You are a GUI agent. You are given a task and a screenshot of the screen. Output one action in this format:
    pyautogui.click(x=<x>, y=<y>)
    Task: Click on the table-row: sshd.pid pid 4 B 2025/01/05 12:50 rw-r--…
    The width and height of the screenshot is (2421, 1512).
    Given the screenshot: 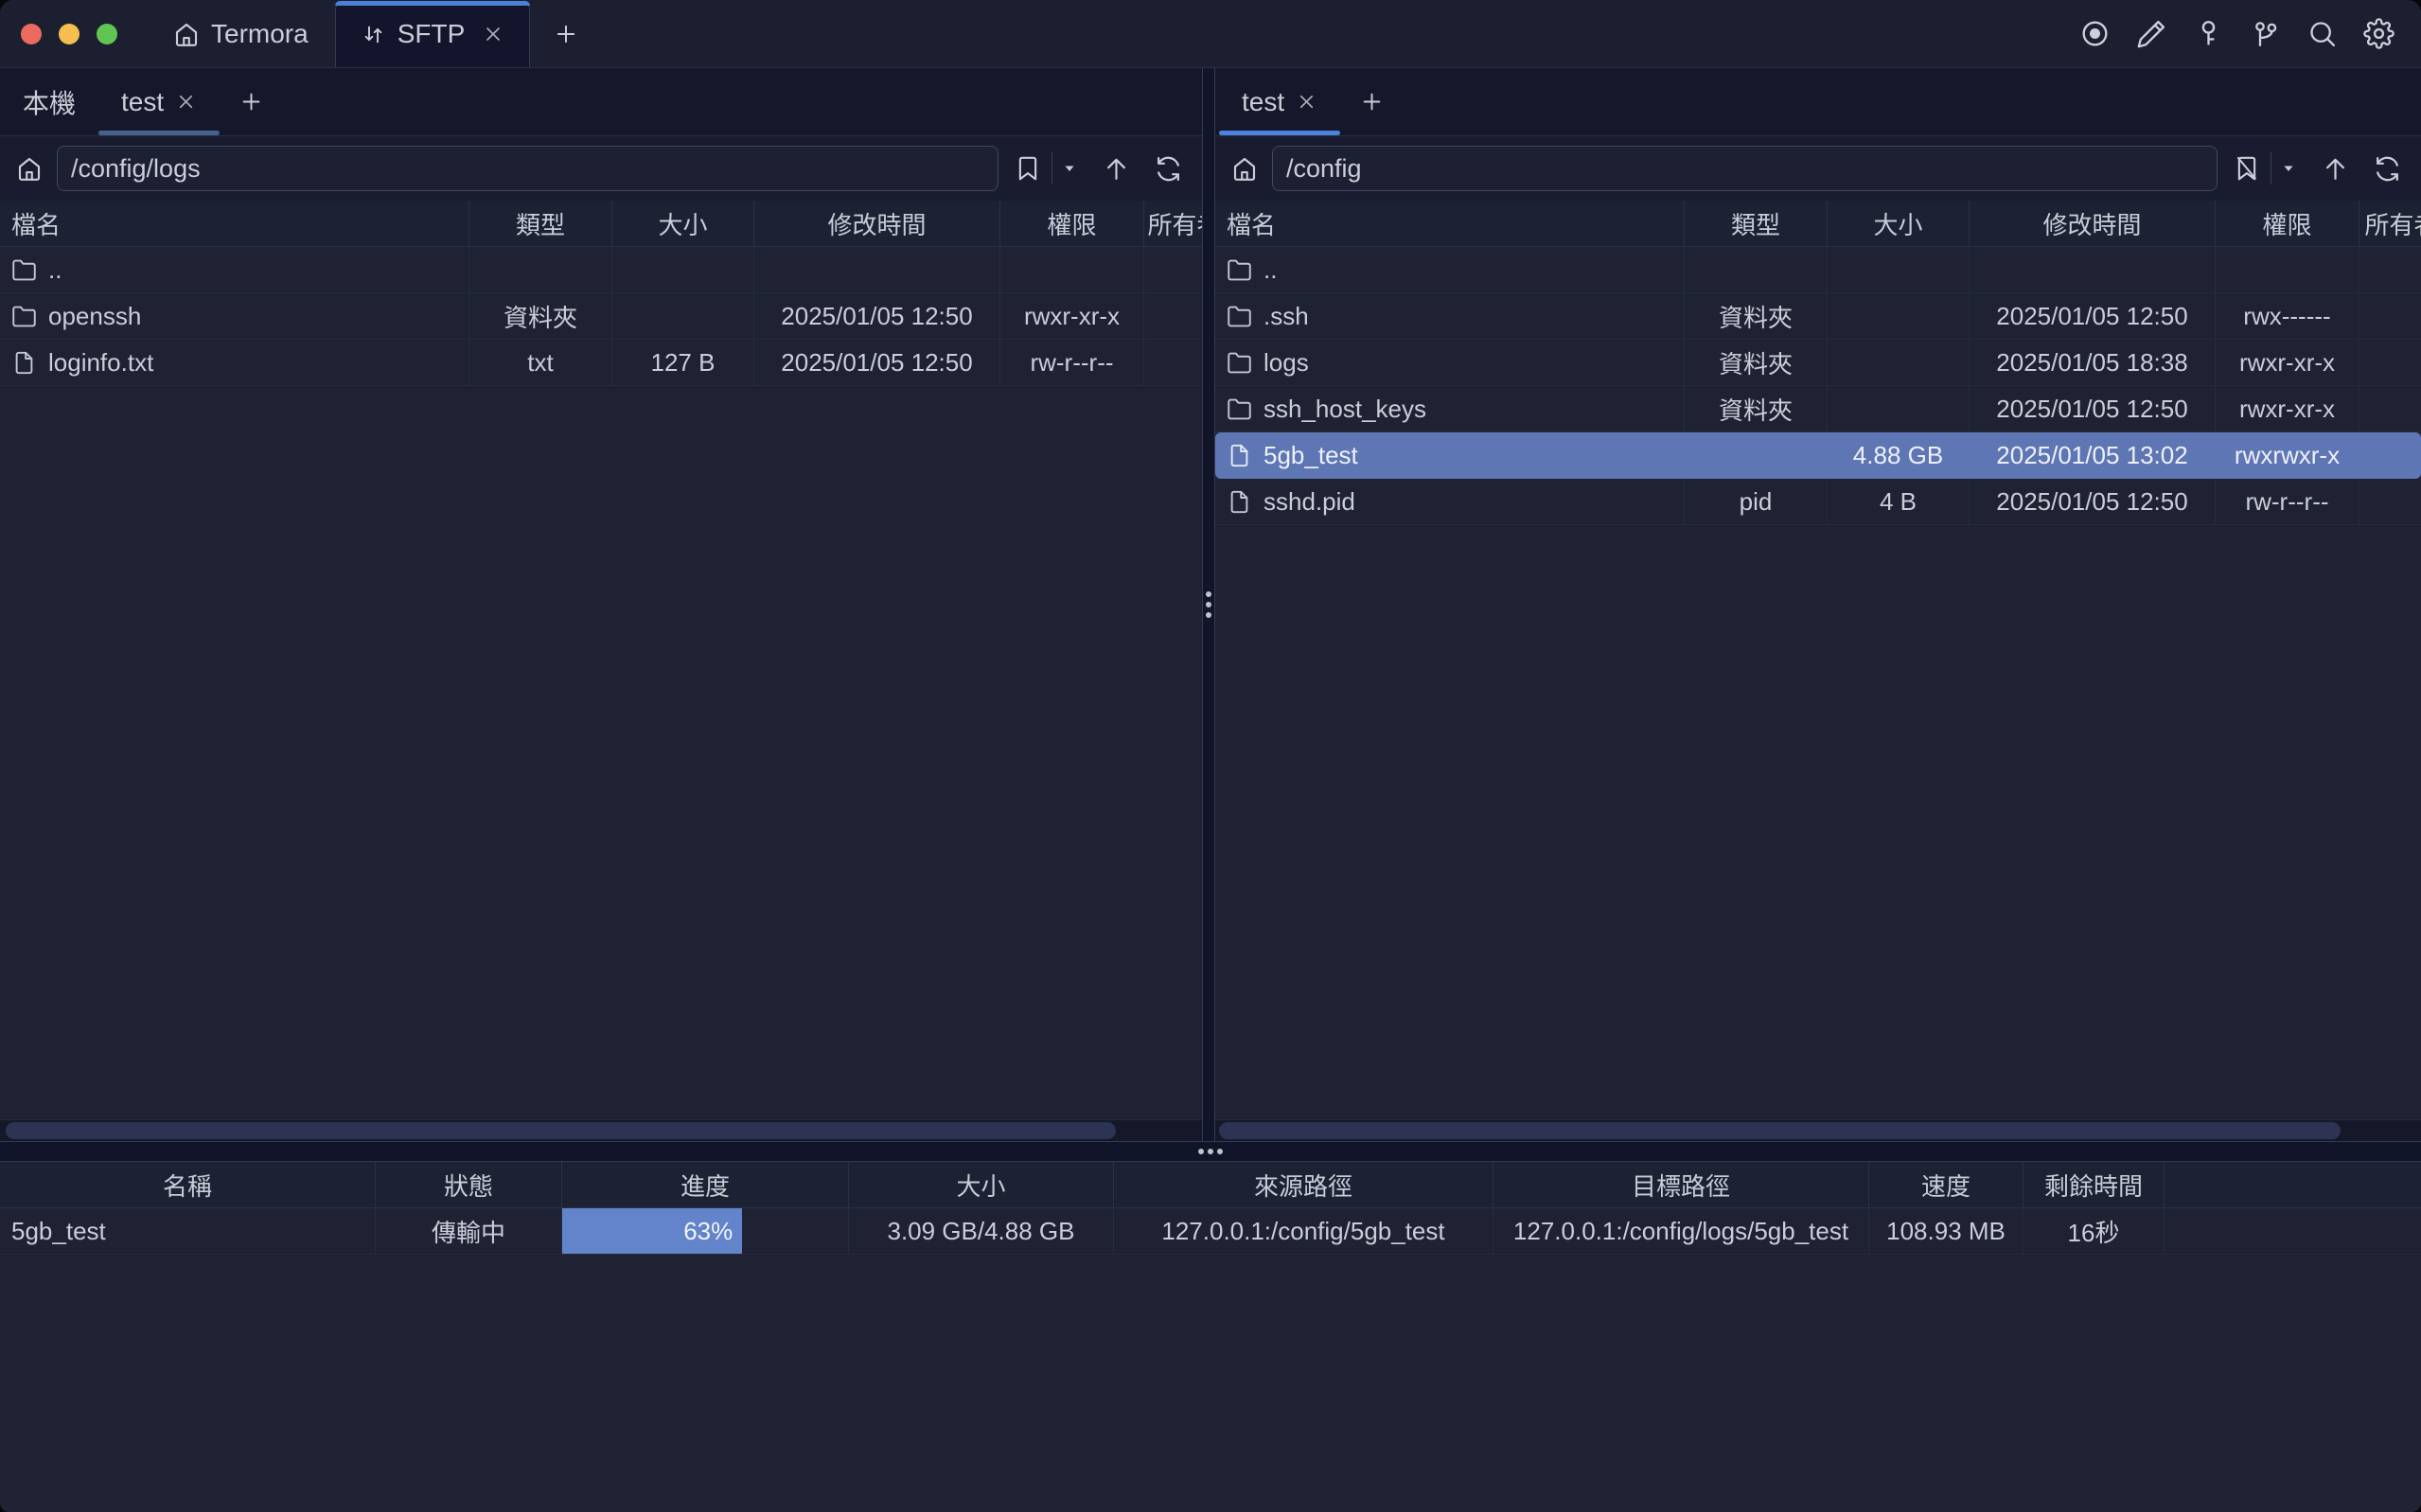 What is the action you would take?
    pyautogui.click(x=1818, y=502)
    